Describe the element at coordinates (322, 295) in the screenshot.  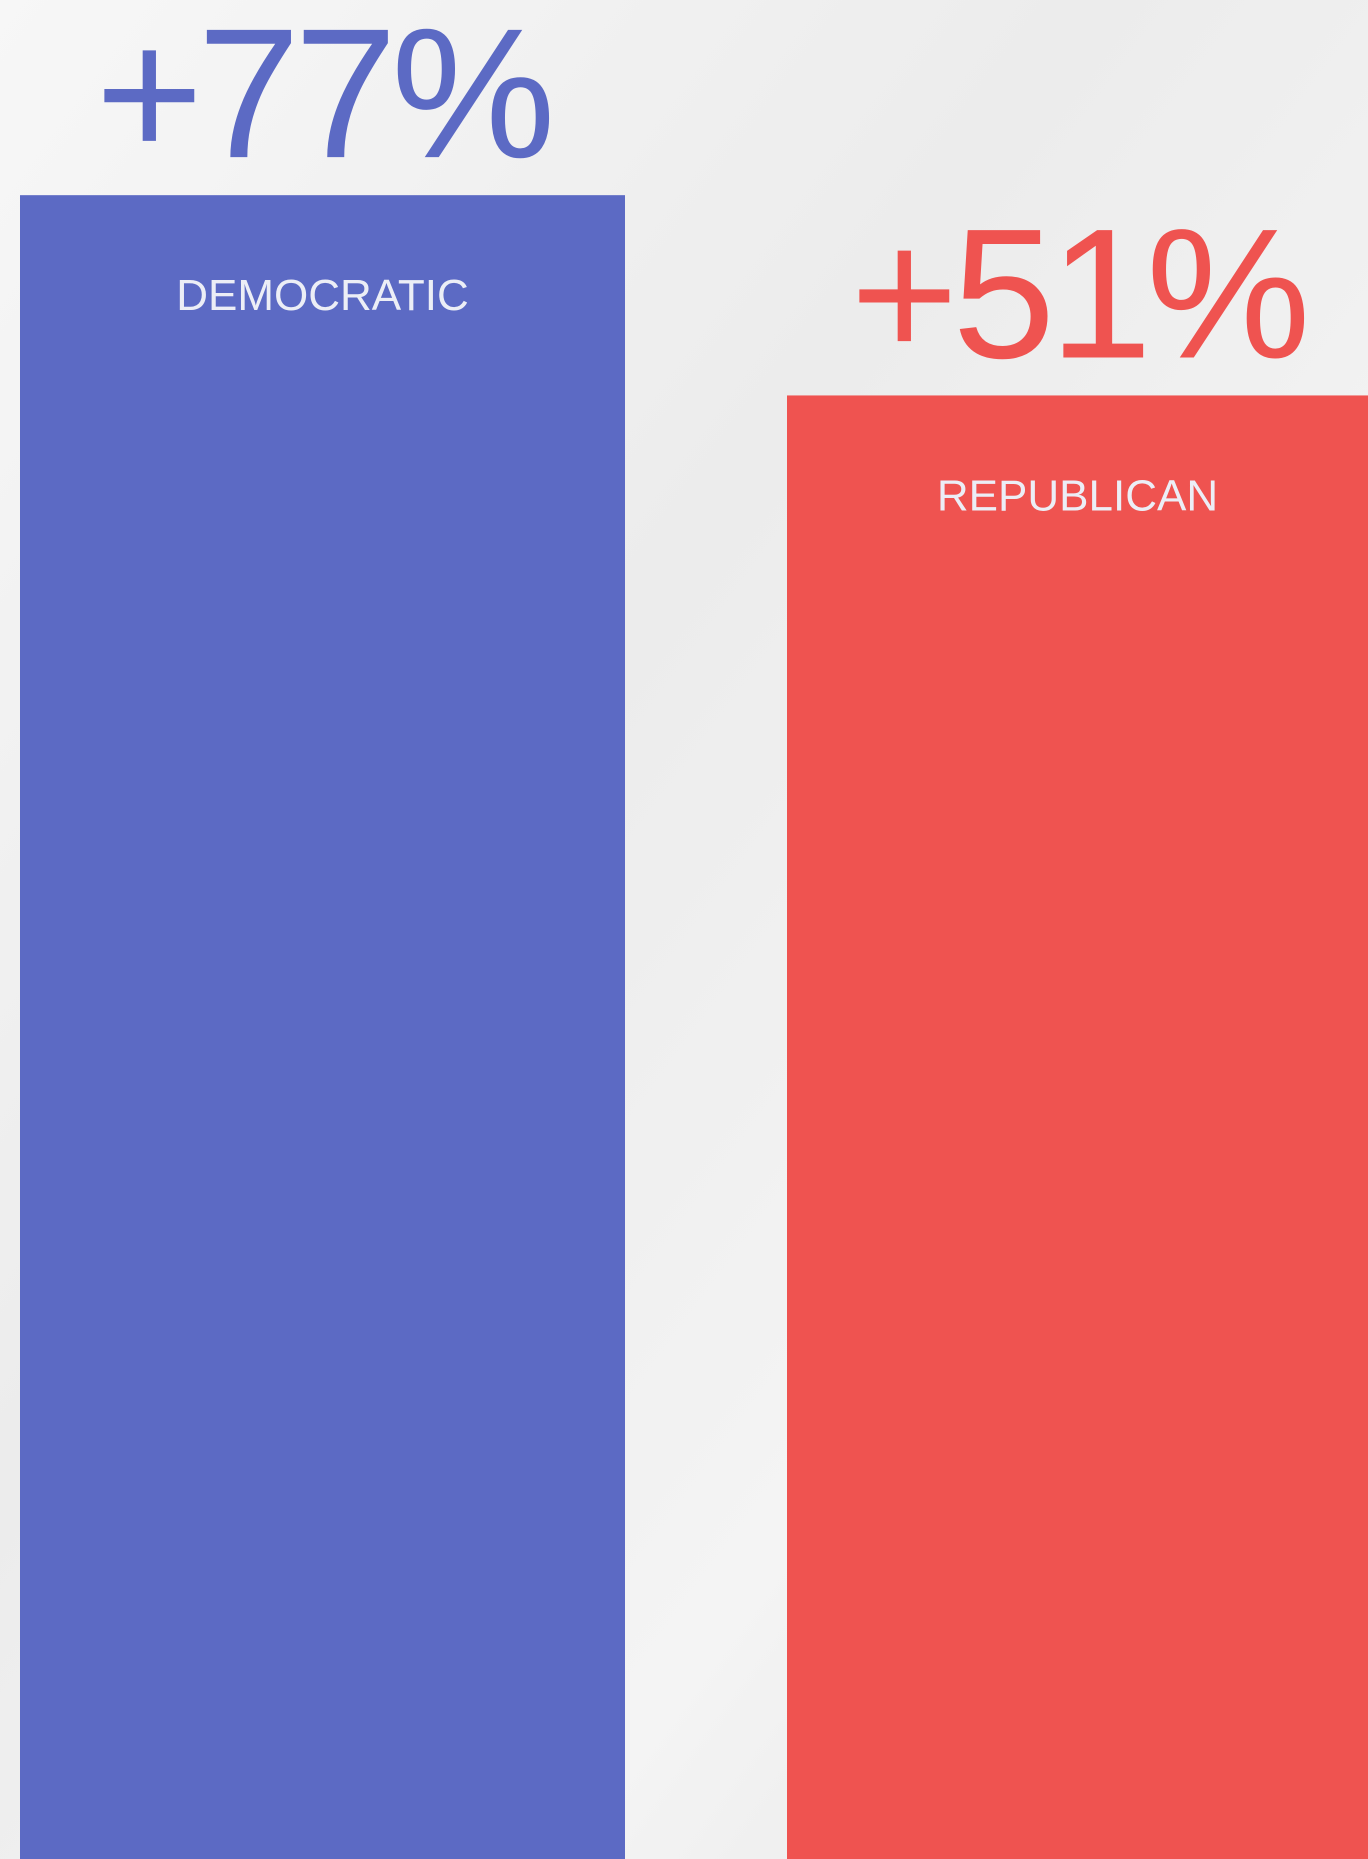
I see `category-label: DEMOCRATIC` at that location.